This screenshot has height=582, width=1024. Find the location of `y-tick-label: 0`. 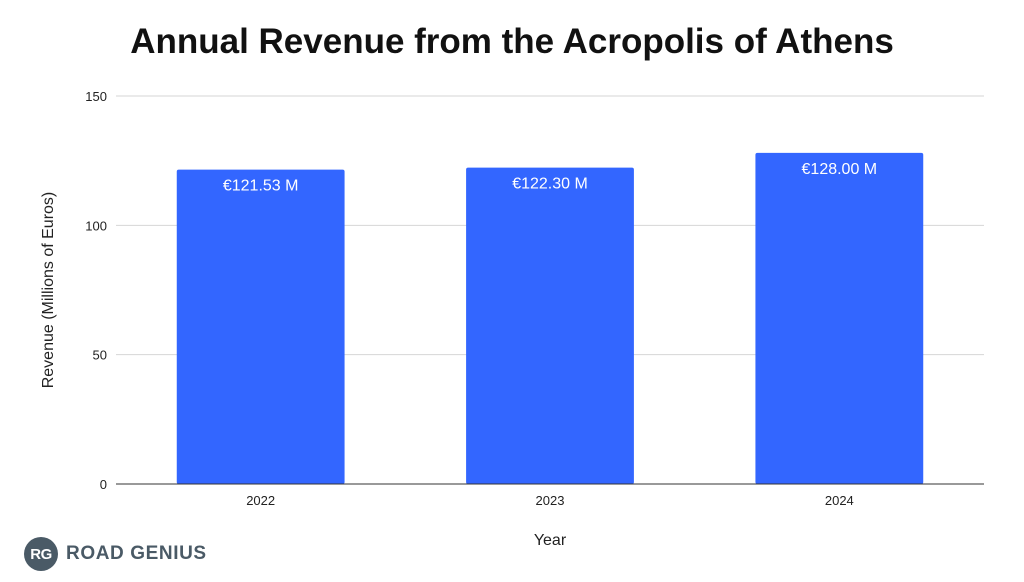

y-tick-label: 0 is located at coordinates (103, 484).